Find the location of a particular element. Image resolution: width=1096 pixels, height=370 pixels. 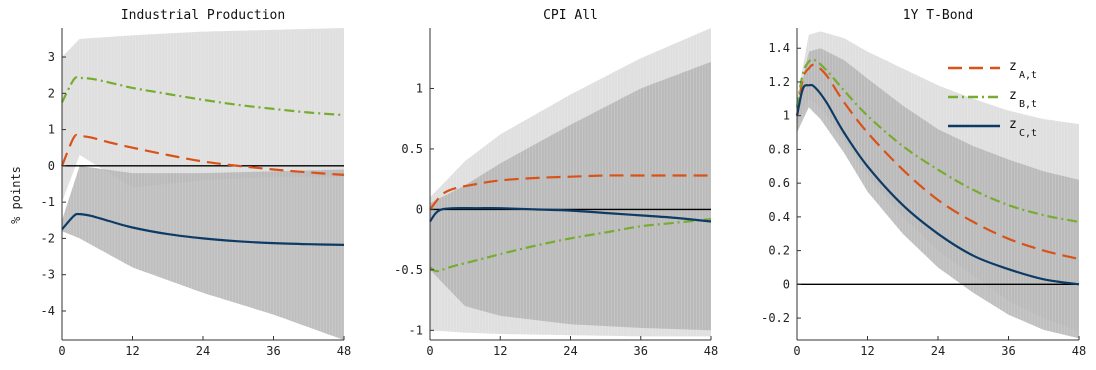

y-tick-label: -4 is located at coordinates (48, 311).